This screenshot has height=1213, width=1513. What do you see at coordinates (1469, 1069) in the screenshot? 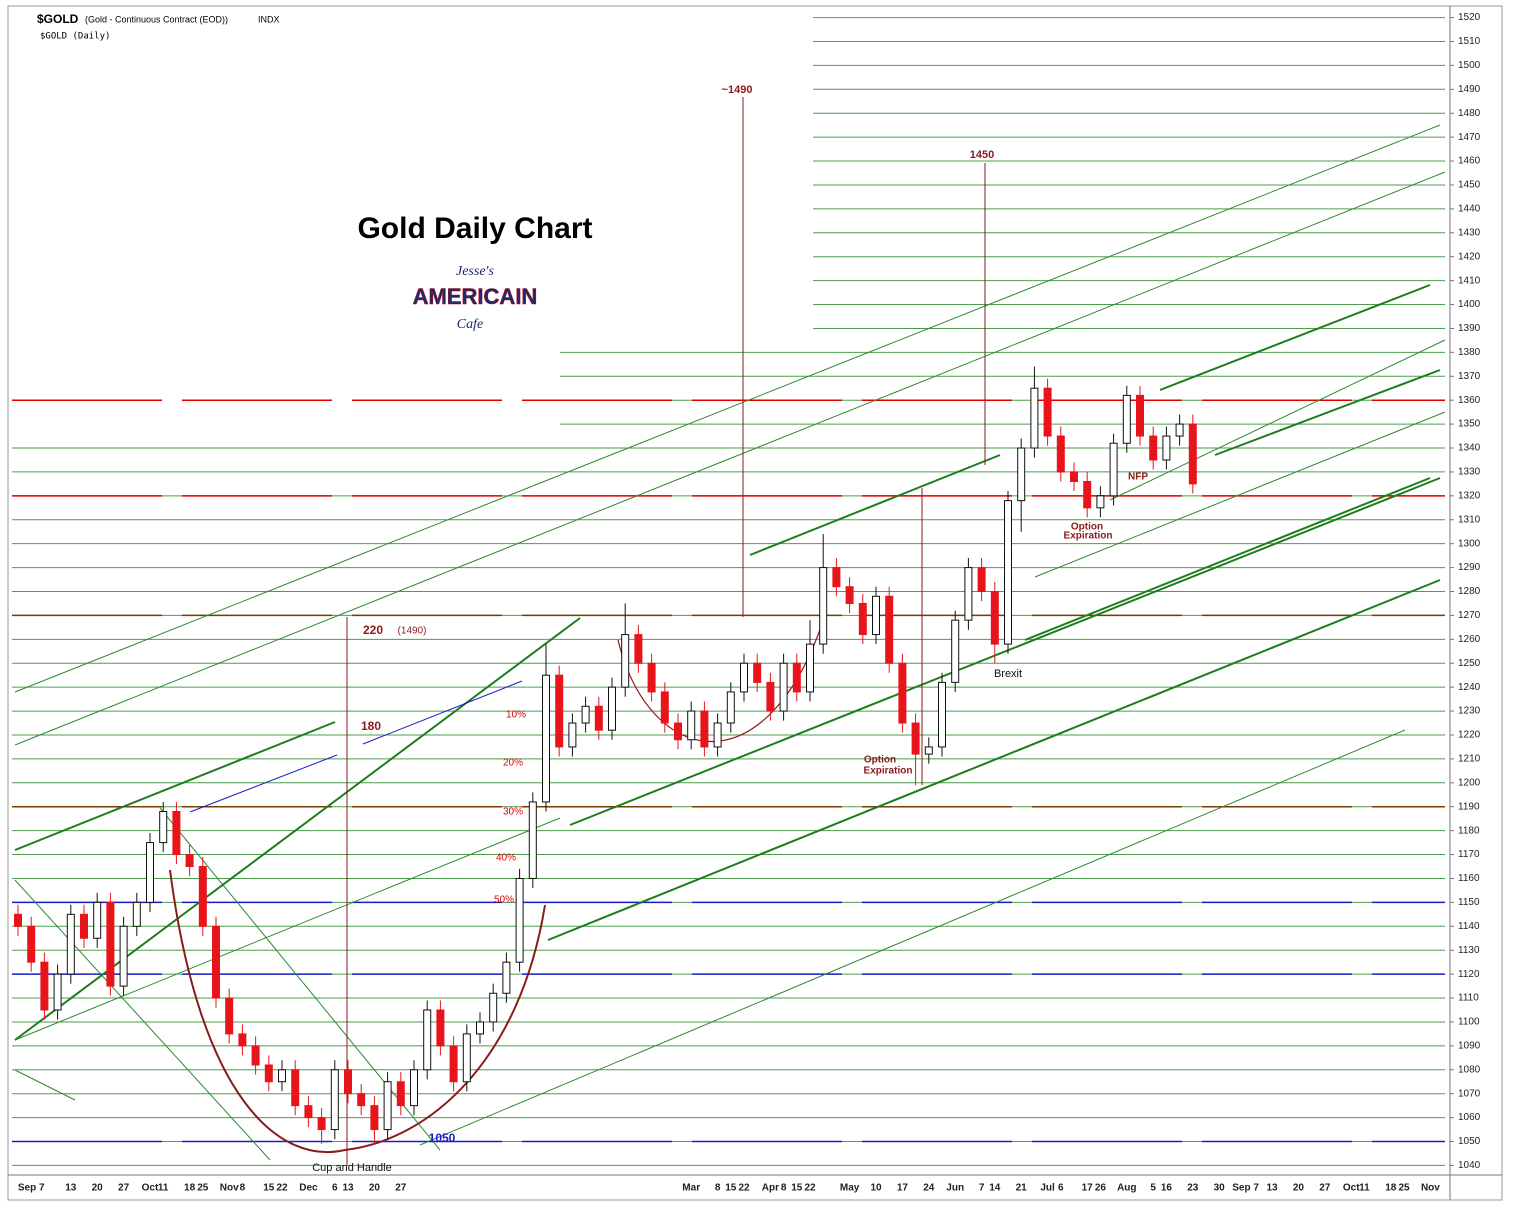
I see `y-tick-label: 1080` at bounding box center [1469, 1069].